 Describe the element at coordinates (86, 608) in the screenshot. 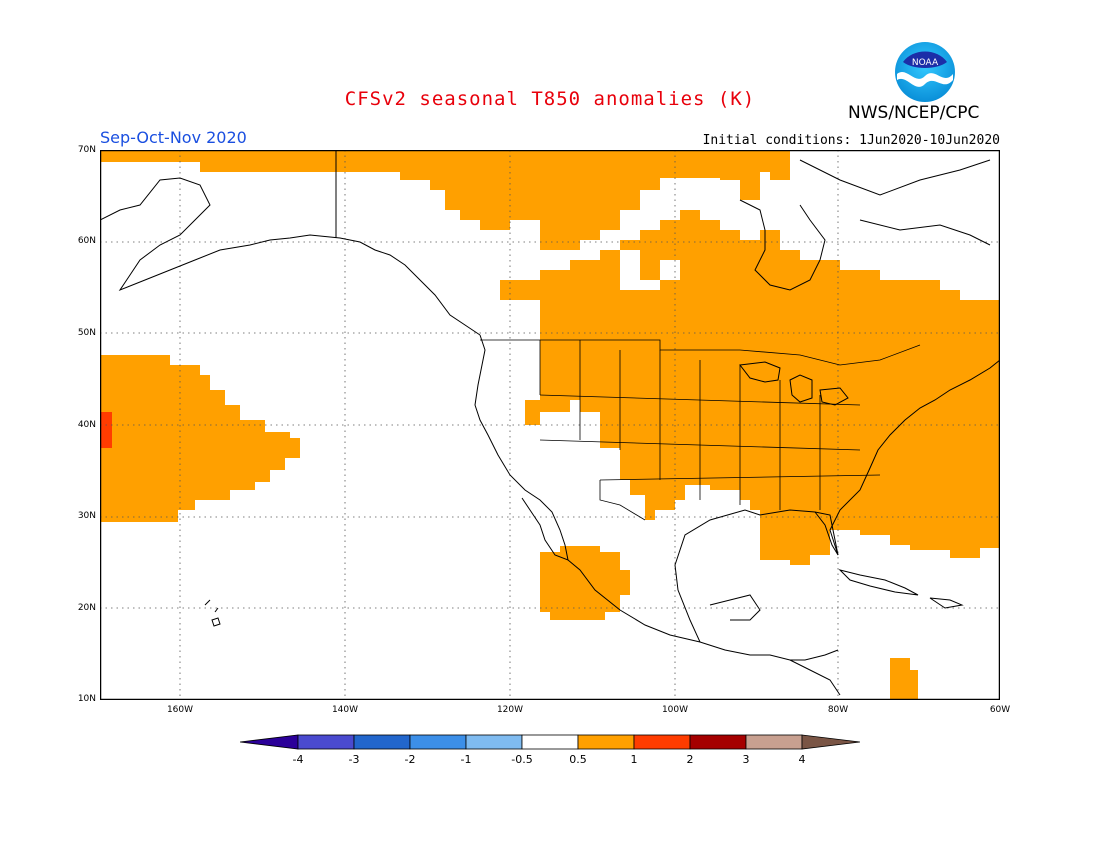

I see `lat-label-20n: 20N` at that location.